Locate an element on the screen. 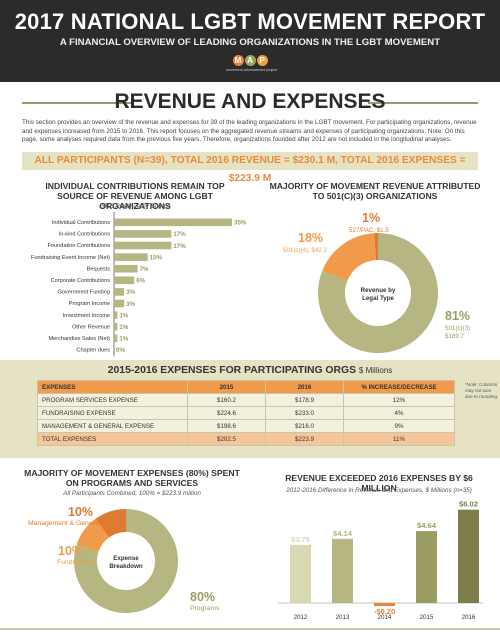  slice-percent-label: 1% is located at coordinates (371, 218).